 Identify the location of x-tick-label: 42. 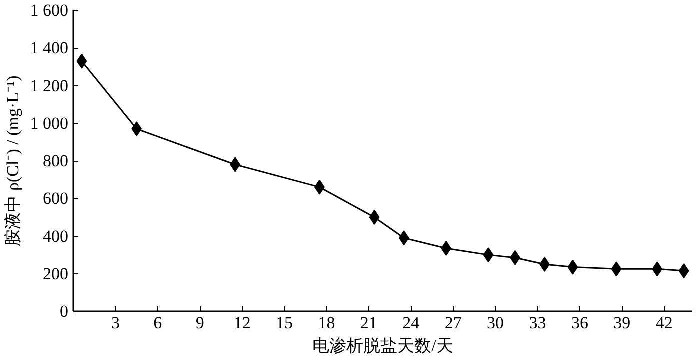
(664, 323).